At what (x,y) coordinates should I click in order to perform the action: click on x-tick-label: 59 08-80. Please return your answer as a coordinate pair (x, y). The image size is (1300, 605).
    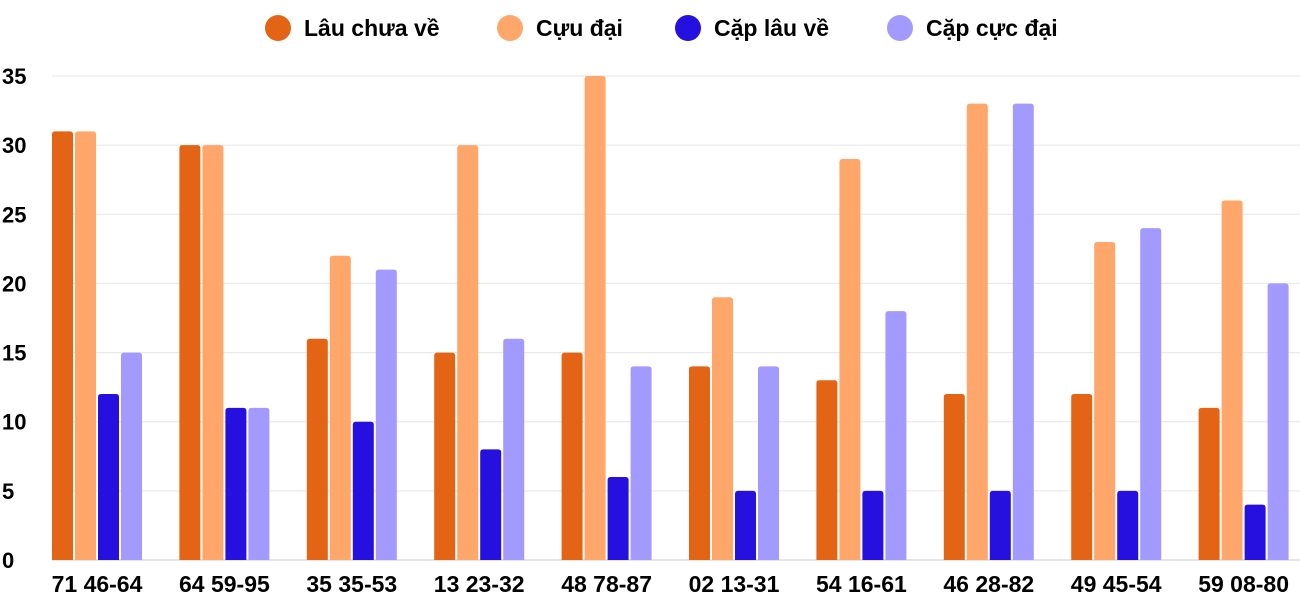
    Looking at the image, I should click on (1243, 584).